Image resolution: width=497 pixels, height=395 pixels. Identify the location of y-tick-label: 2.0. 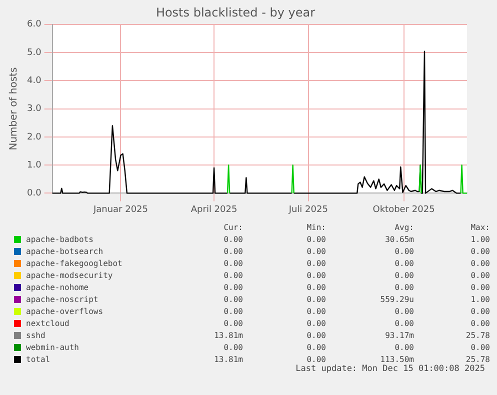
(34, 137).